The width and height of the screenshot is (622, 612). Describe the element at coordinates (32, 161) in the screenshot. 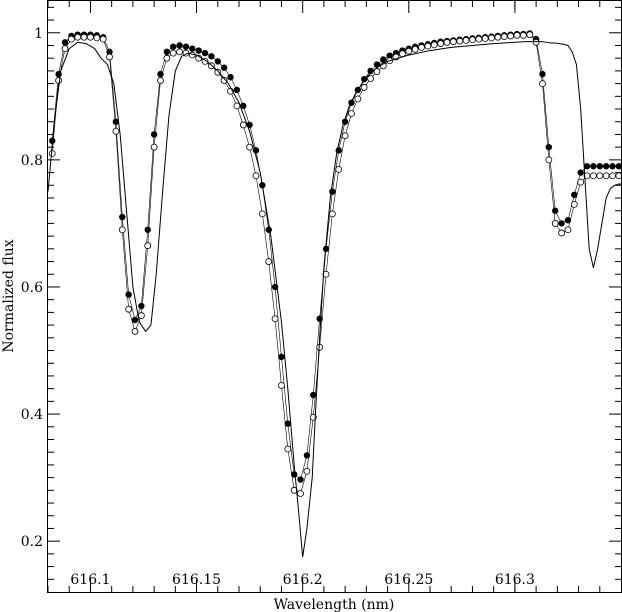

I see `y-tick-label: 0.8` at that location.